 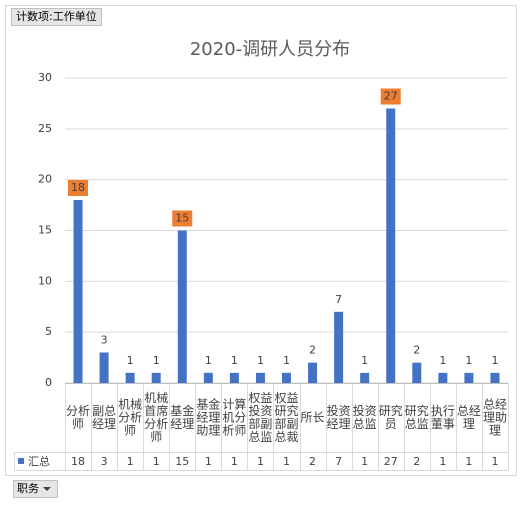 I want to click on y-tick-label: 20, so click(x=45, y=179).